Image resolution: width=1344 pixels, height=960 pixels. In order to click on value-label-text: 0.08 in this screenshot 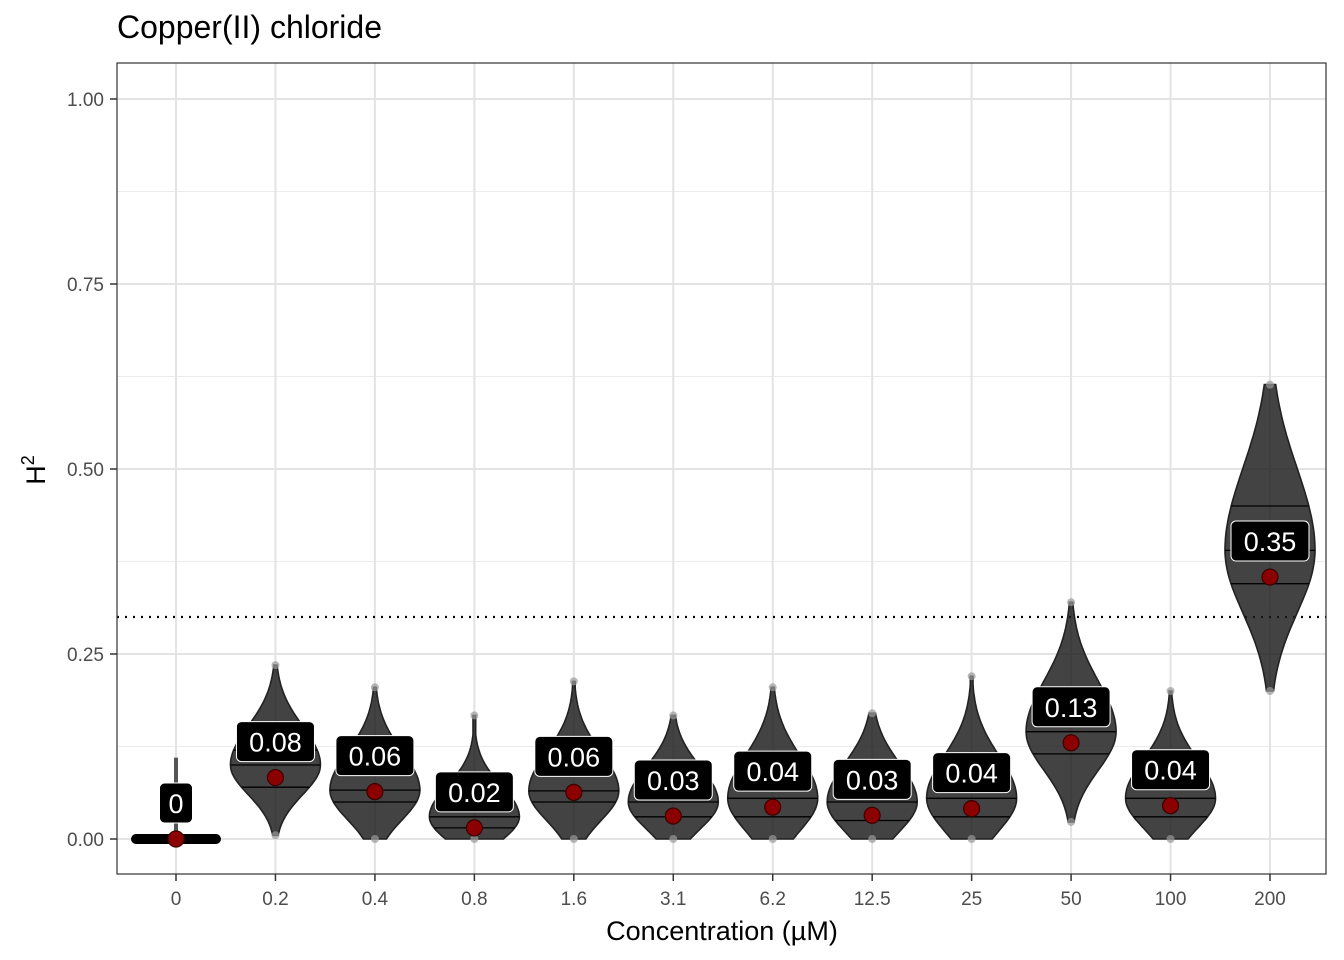, I will do `click(275, 743)`.